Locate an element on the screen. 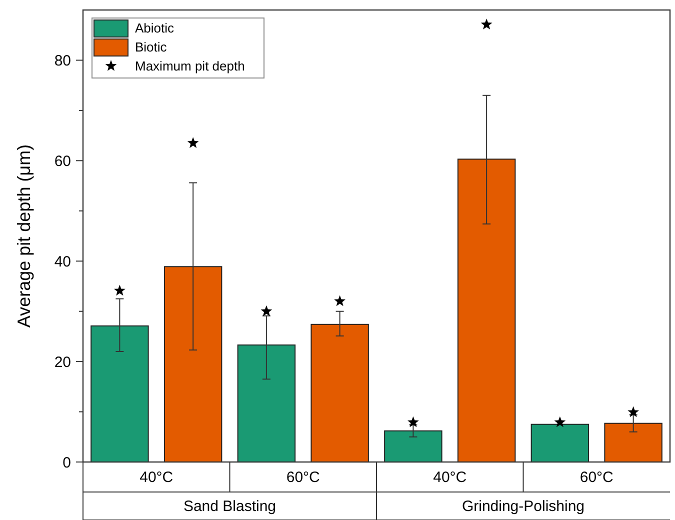 This screenshot has height=520, width=675. legend-label: Biotic is located at coordinates (151, 47).